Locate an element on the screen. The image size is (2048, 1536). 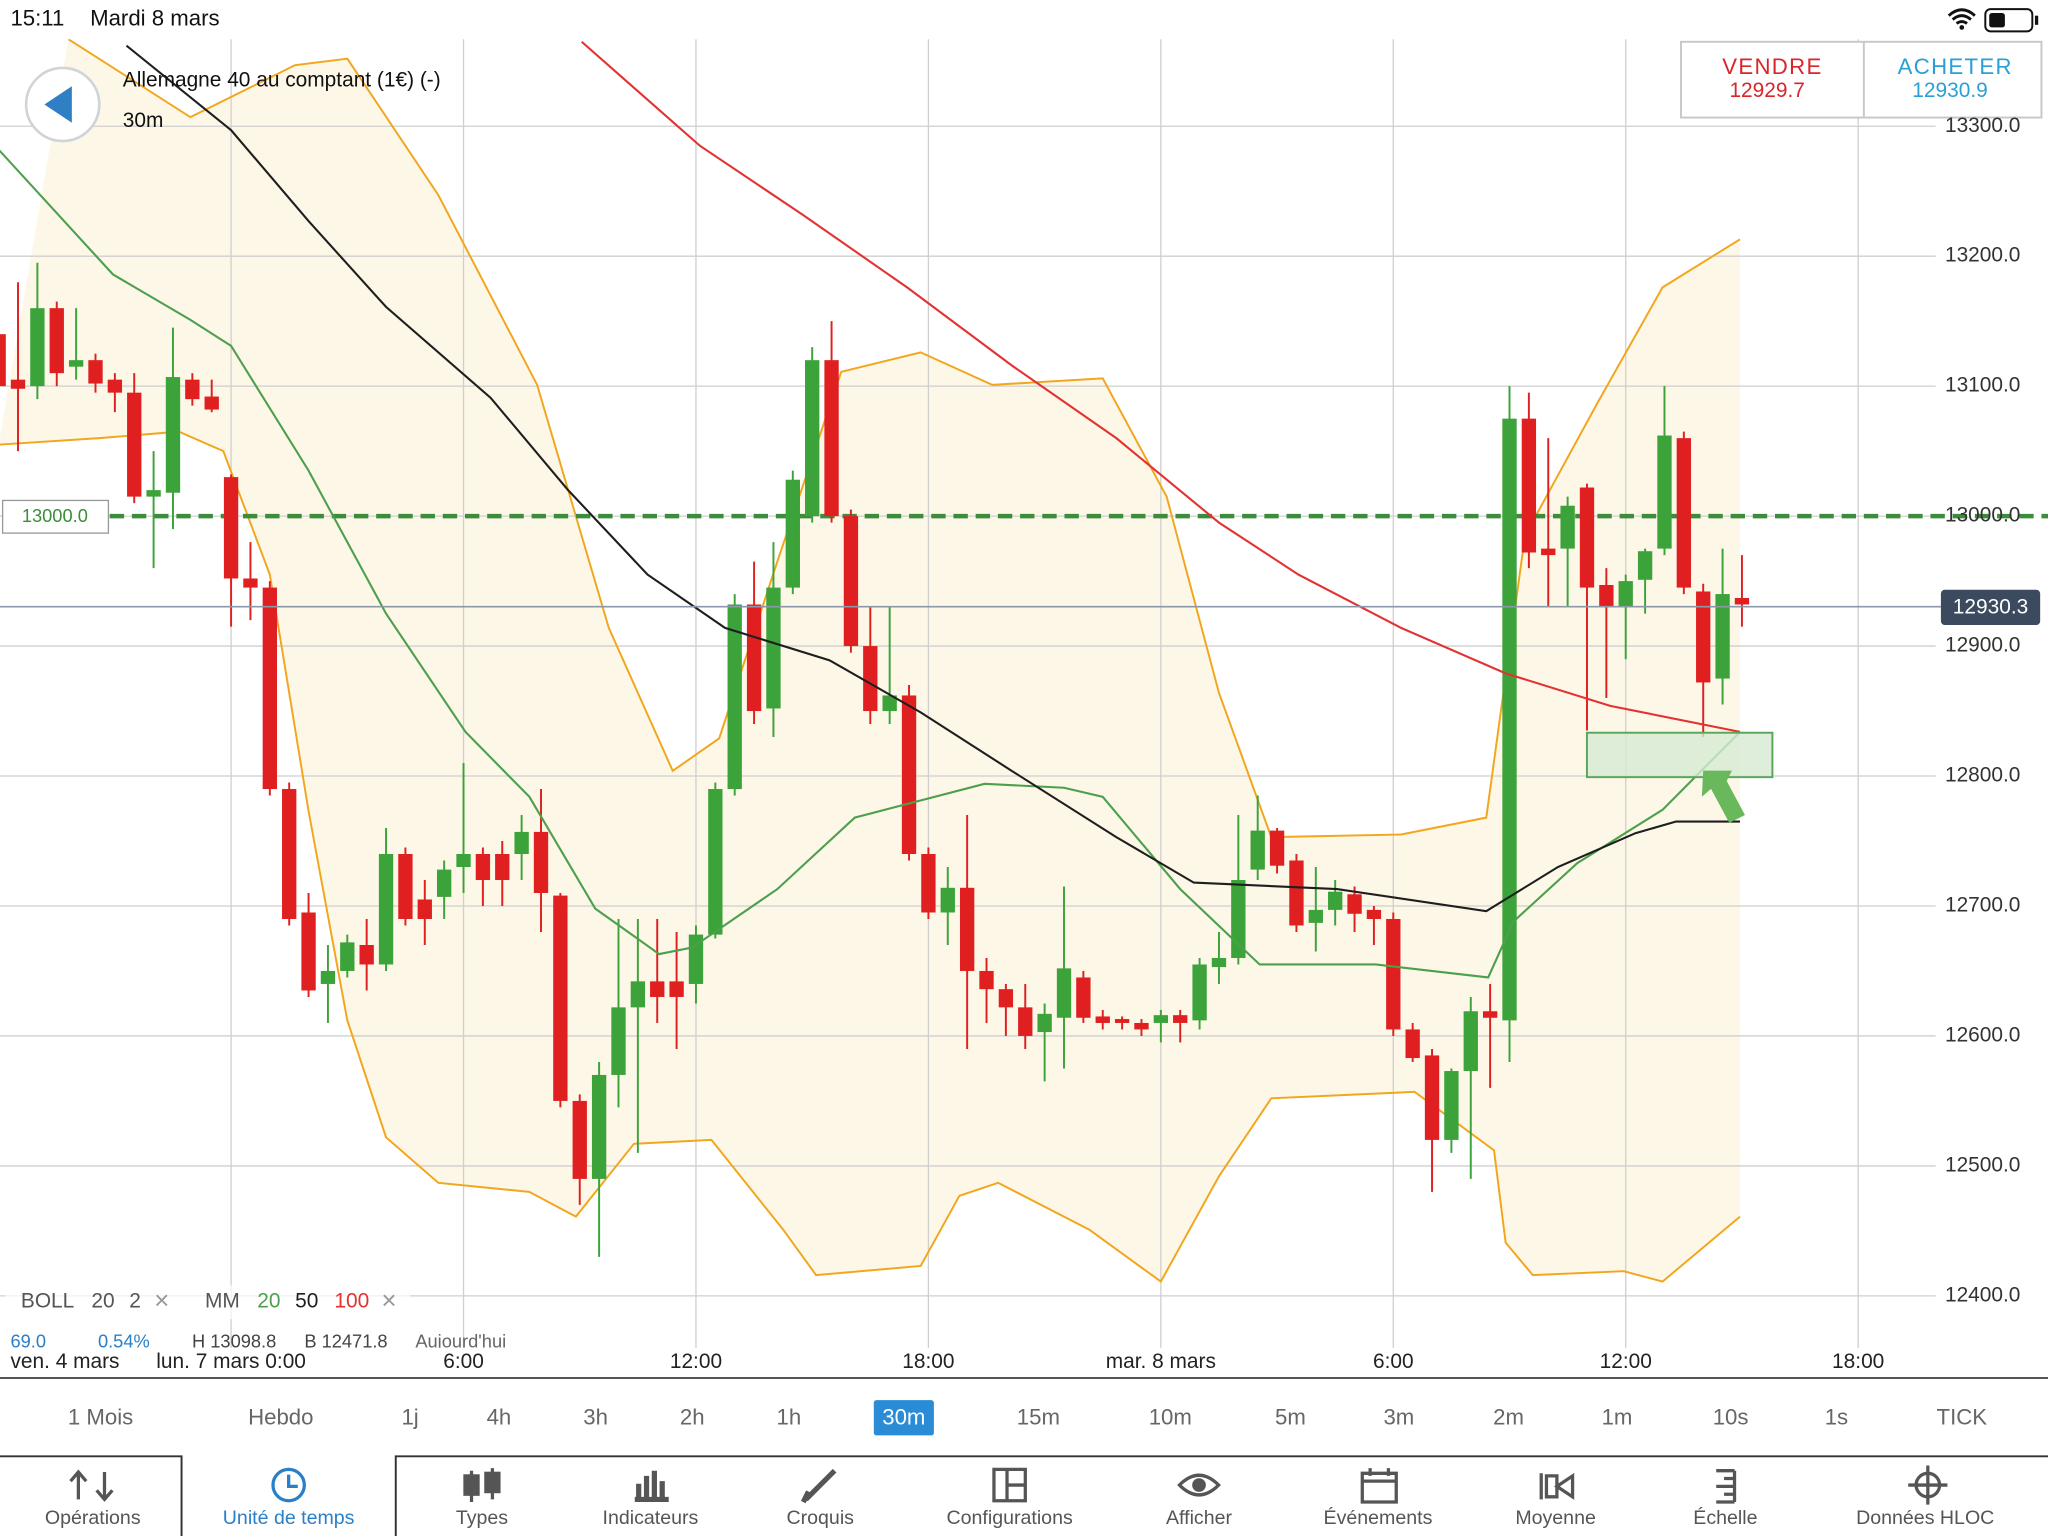
timeframe-label: 15m is located at coordinates (1038, 1416).